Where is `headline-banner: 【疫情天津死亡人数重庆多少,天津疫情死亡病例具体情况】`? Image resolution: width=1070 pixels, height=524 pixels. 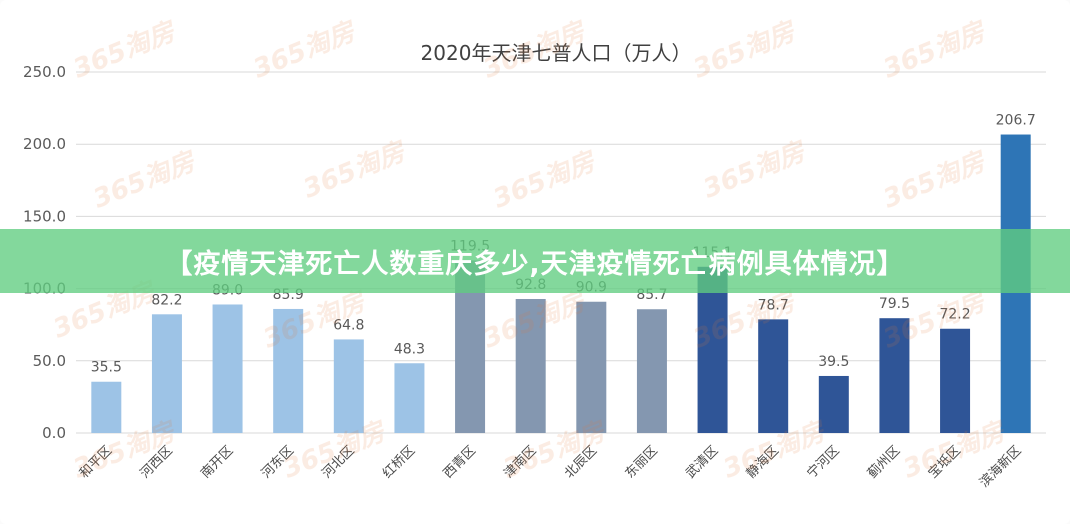
headline-banner: 【疫情天津死亡人数重庆多少,天津疫情死亡病例具体情况】 is located at coordinates (535, 261).